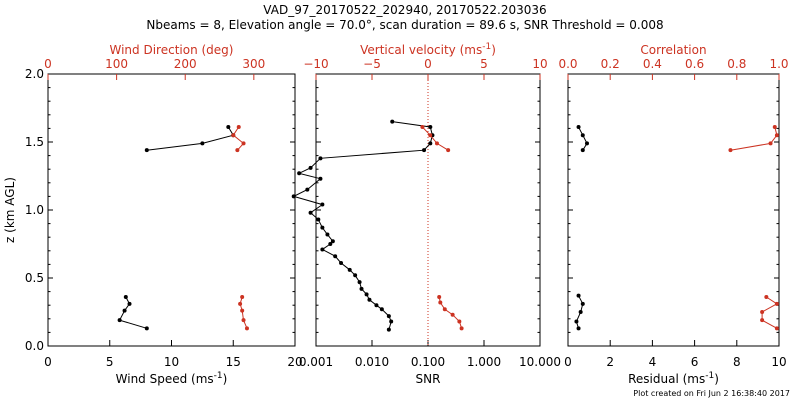  What do you see at coordinates (716, 379) in the screenshot?
I see `x-axis-label-tail: )` at bounding box center [716, 379].